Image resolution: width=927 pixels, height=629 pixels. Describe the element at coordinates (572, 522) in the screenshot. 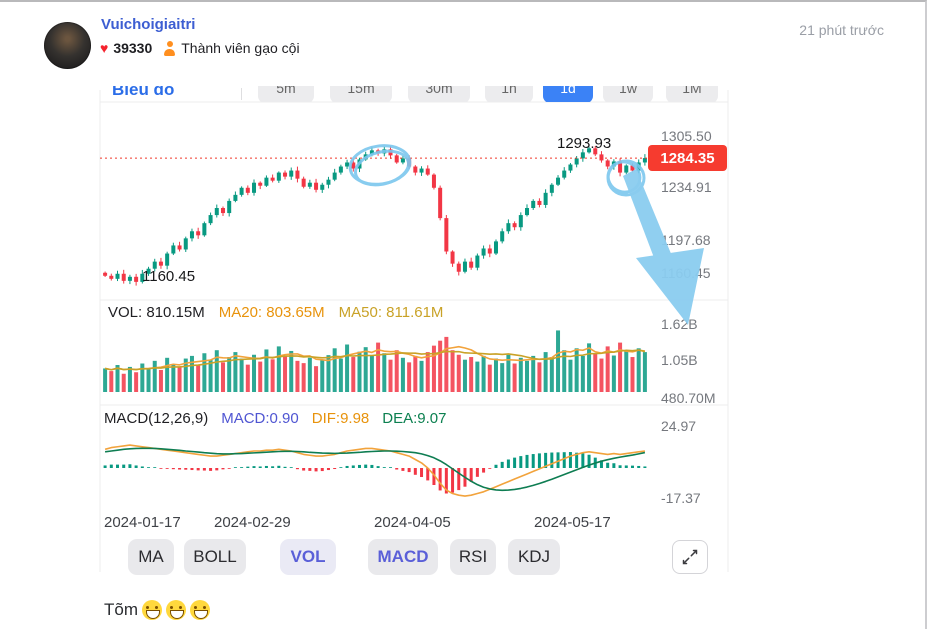

I see `x-axis-date: 2024-05-17` at that location.